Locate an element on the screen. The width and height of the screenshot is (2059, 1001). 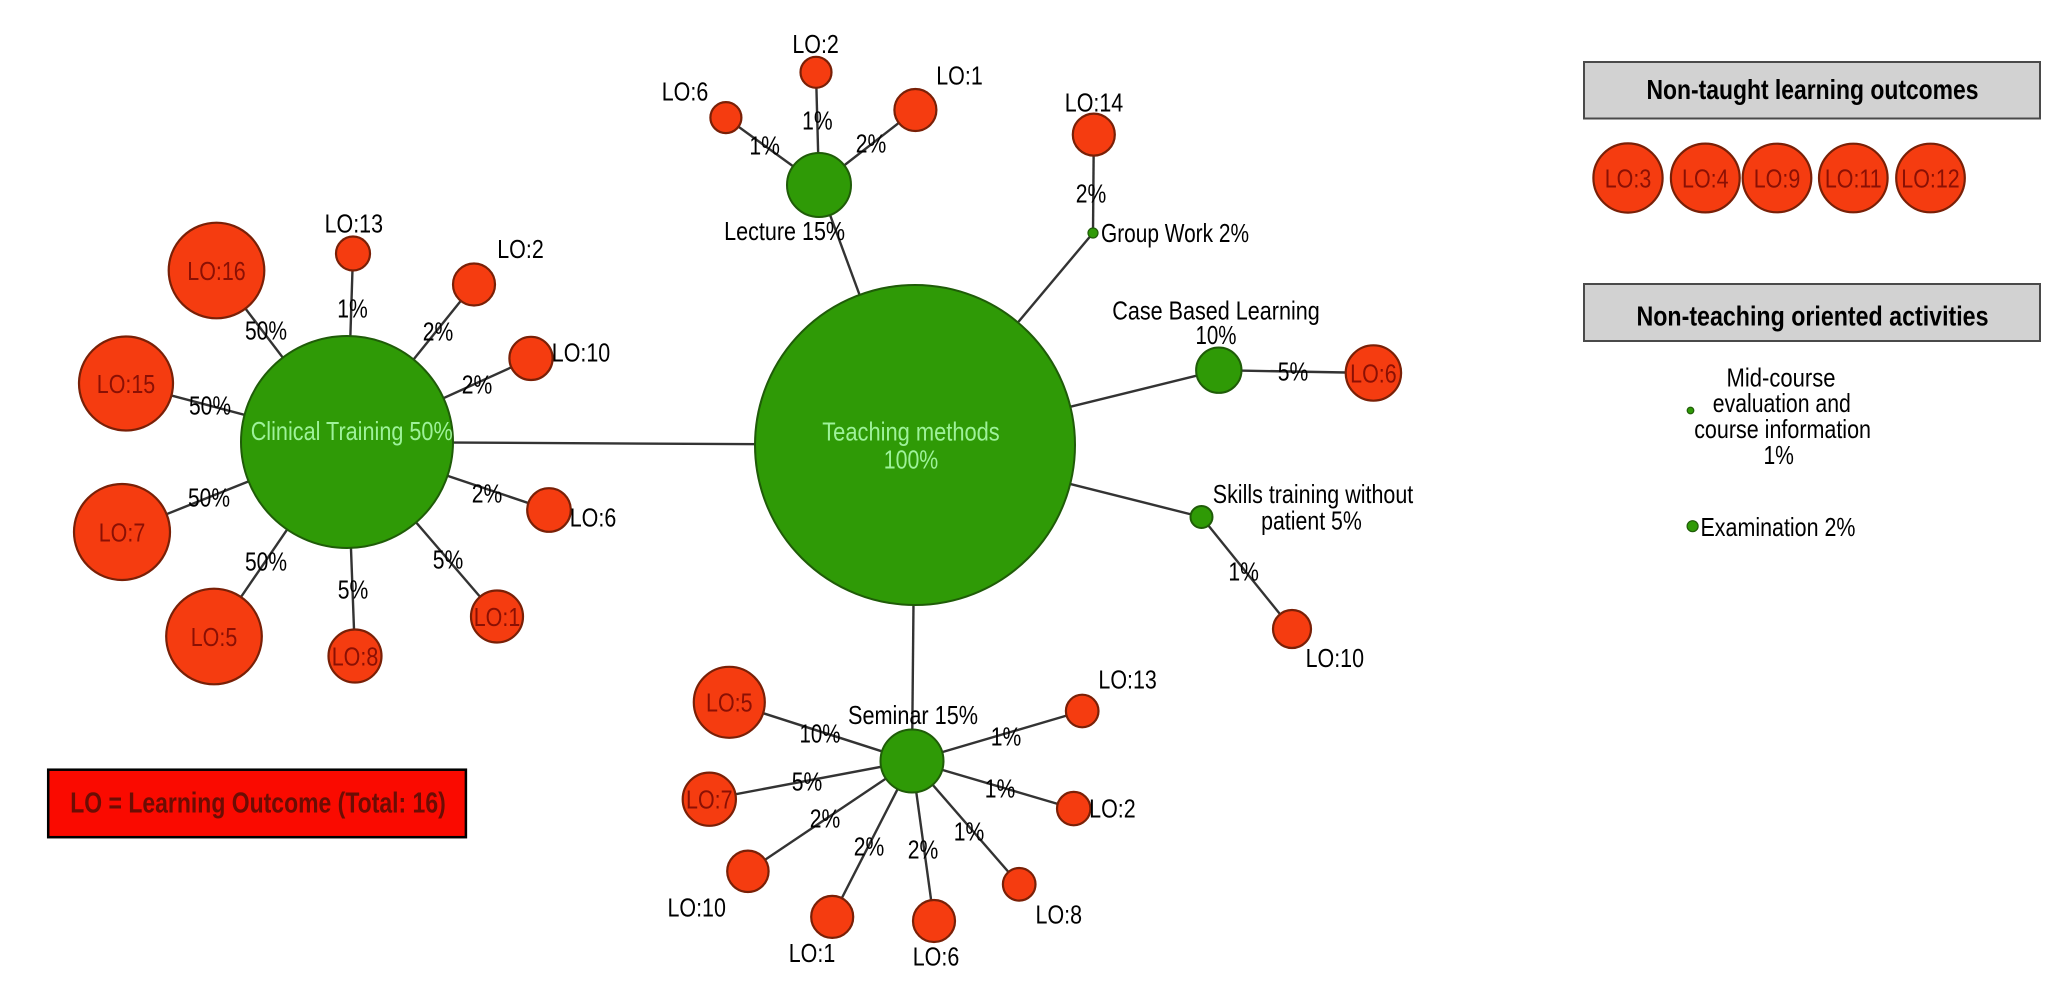
svg-text: 100% is located at coordinates (911, 459).